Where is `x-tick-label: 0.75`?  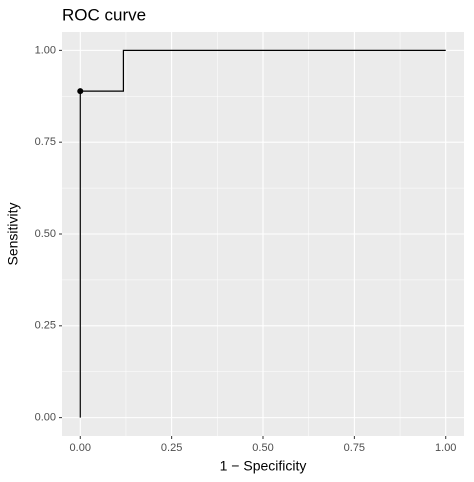 x-tick-label: 0.75 is located at coordinates (354, 448).